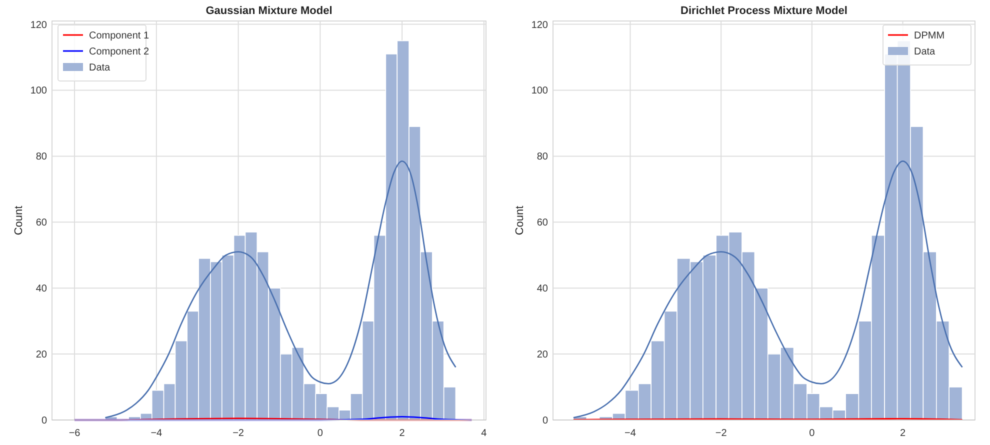  I want to click on x-tick-label: 4, so click(484, 433).